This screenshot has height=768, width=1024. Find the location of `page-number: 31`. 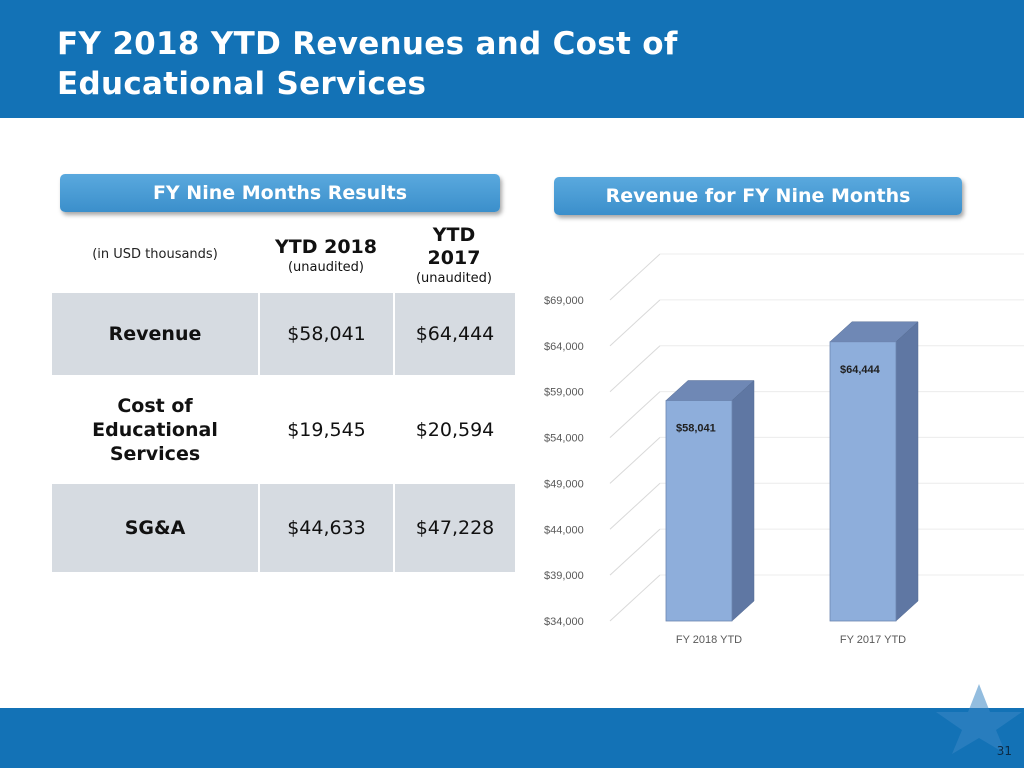

page-number: 31 is located at coordinates (1004, 751).